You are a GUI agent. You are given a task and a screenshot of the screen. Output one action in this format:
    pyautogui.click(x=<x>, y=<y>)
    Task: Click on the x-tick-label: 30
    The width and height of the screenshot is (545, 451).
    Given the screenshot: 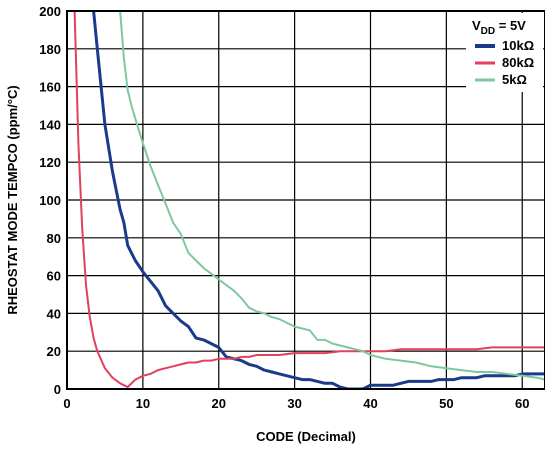 What is the action you would take?
    pyautogui.click(x=294, y=403)
    